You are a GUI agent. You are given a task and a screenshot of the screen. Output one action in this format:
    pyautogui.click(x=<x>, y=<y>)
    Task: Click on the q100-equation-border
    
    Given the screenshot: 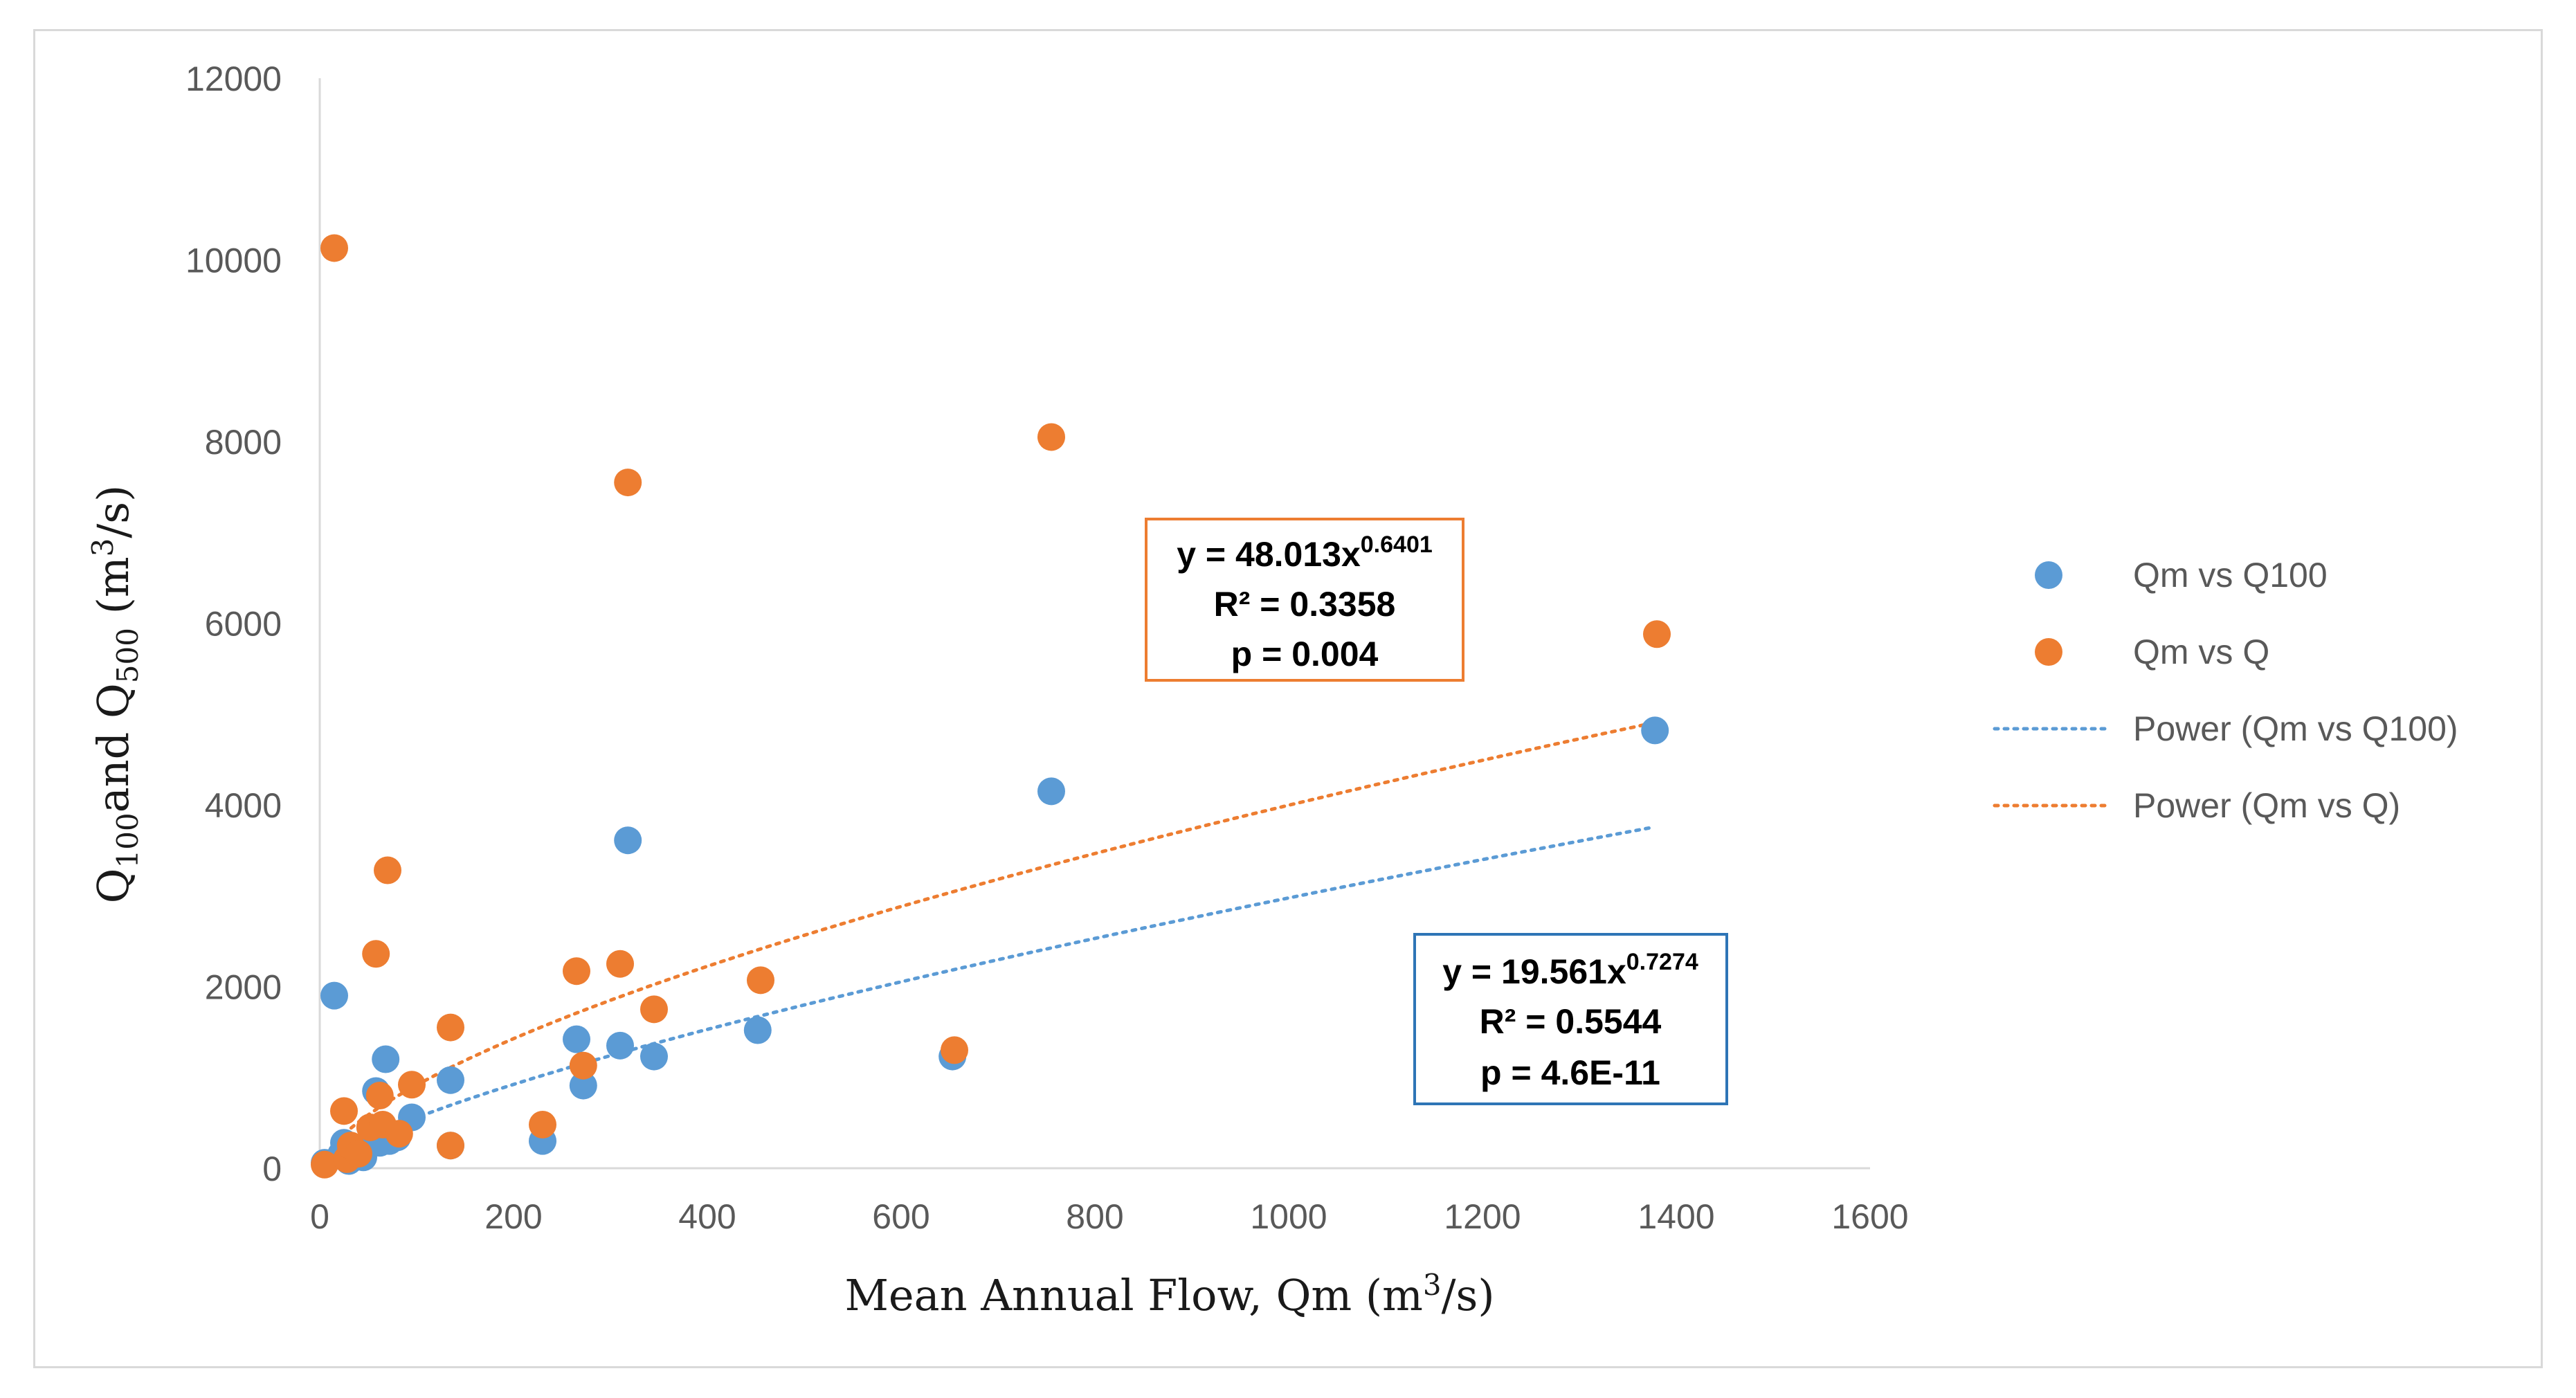 What is the action you would take?
    pyautogui.click(x=1570, y=1019)
    